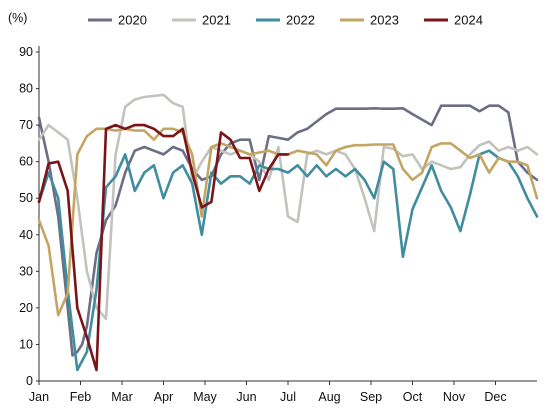  What do you see at coordinates (26, 125) in the screenshot?
I see `y-tick-label: 70` at bounding box center [26, 125].